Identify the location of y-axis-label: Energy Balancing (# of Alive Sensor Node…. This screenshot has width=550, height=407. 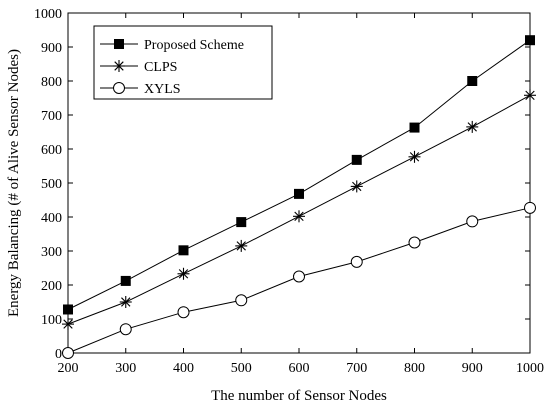
(14, 183).